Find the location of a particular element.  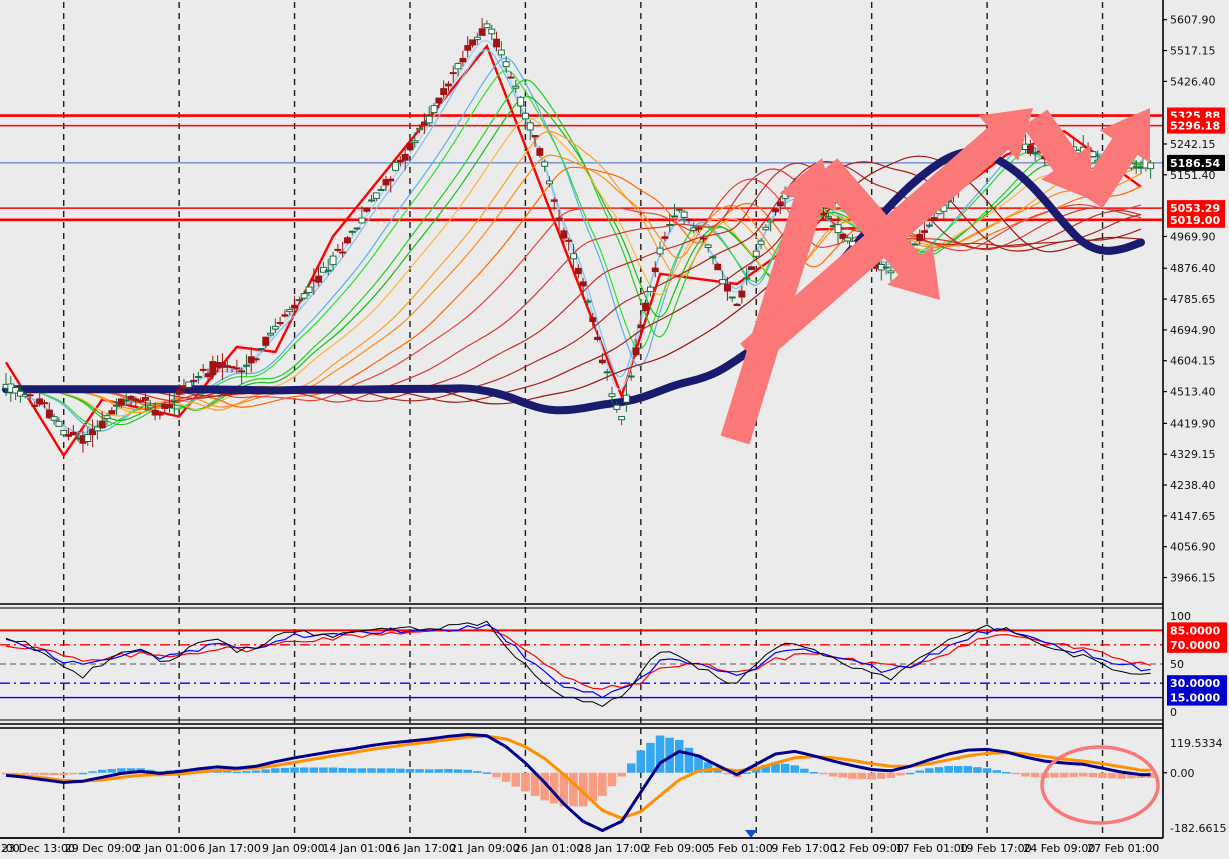

oscillator-panel is located at coordinates (581, 663).